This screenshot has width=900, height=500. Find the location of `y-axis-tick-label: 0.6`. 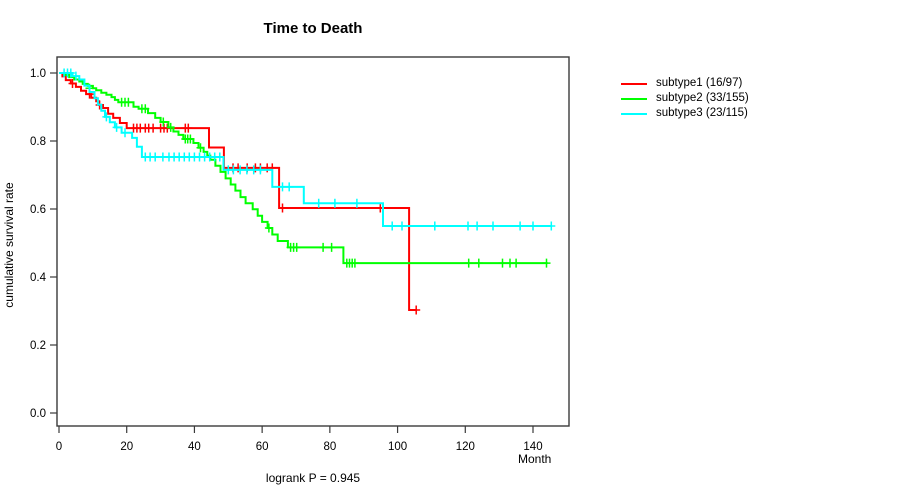

y-axis-tick-label: 0.6 is located at coordinates (38, 210).